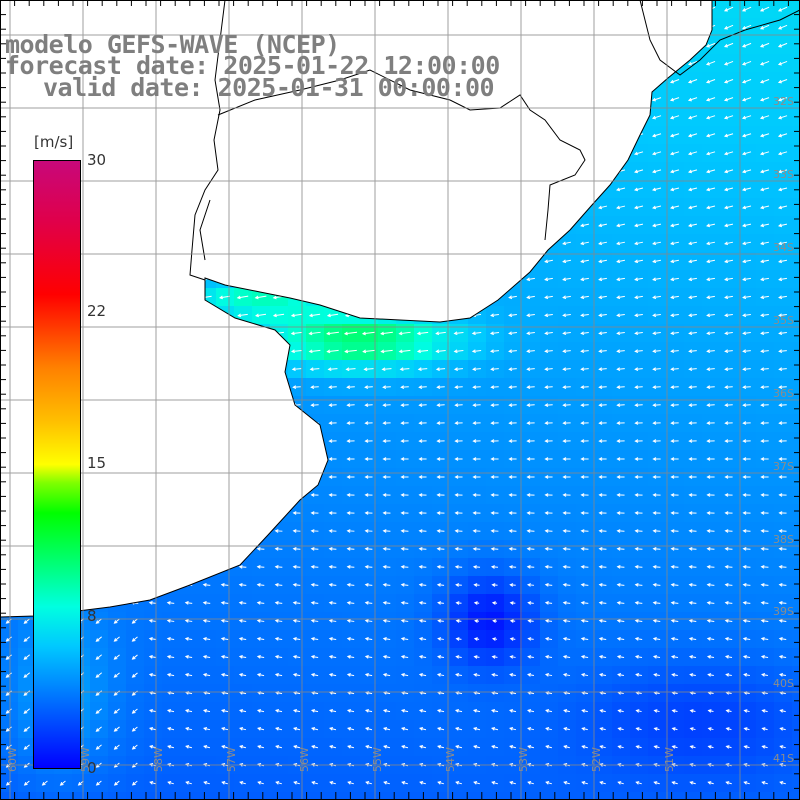 This screenshot has width=800, height=800. I want to click on forecast-date: forecast date: 2025-01-22 12:00:00, so click(252, 65).